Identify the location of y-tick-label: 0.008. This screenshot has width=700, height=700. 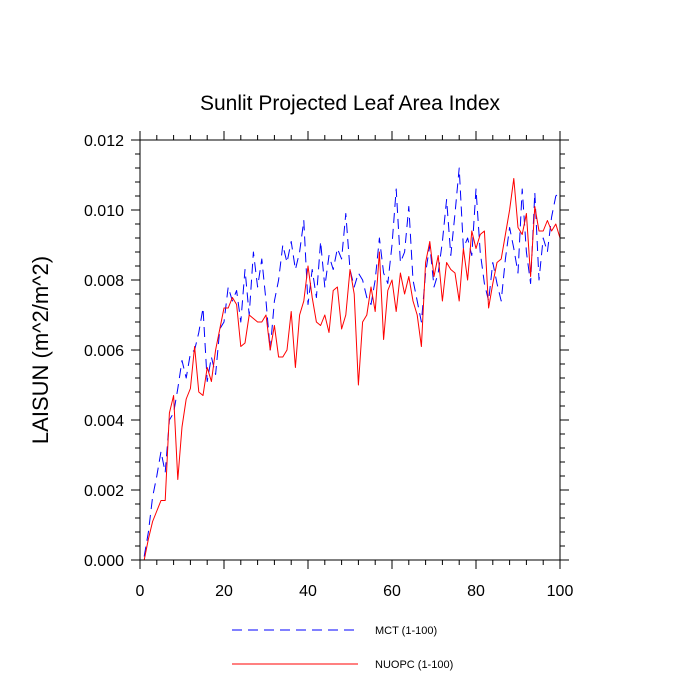
(104, 281).